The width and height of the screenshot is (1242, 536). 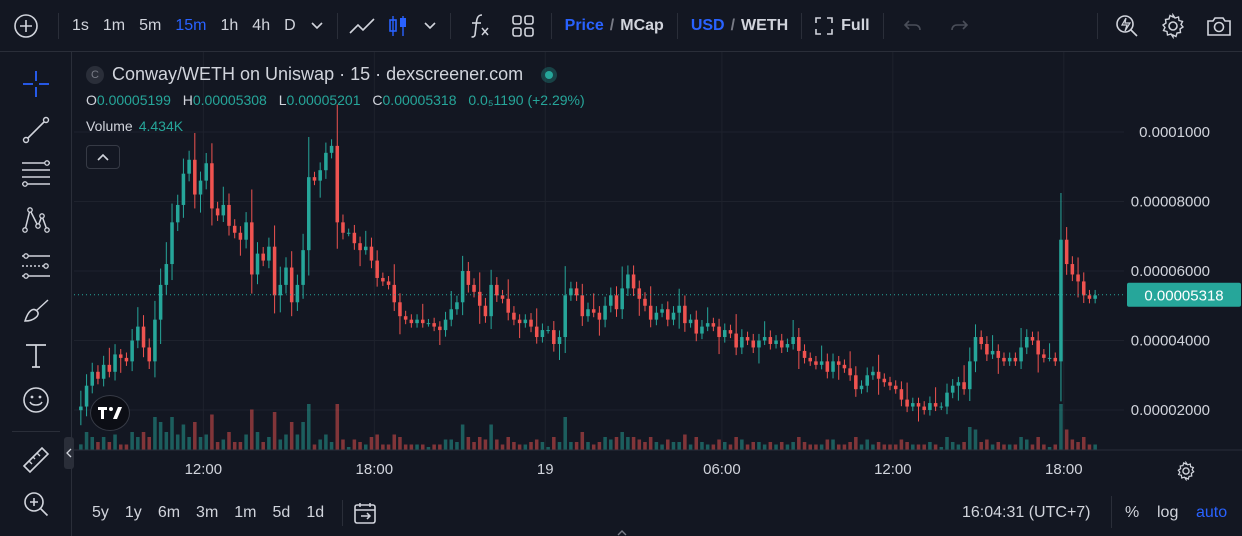 What do you see at coordinates (26, 26) in the screenshot?
I see `add-symbol-icon` at bounding box center [26, 26].